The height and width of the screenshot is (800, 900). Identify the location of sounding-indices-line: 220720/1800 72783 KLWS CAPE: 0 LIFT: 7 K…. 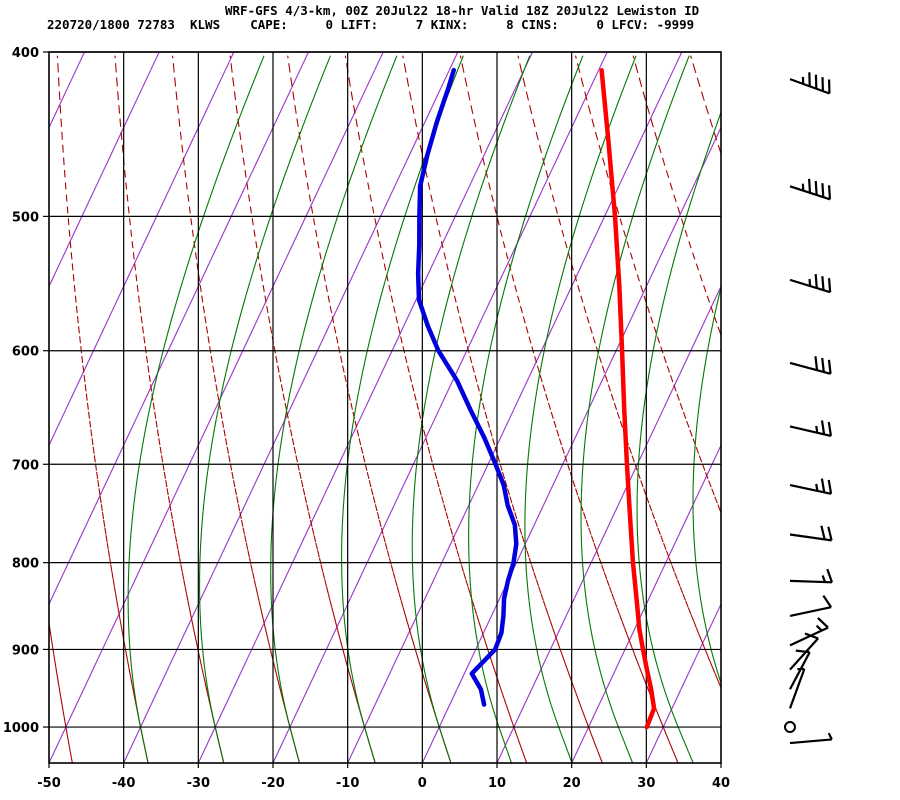
(371, 24).